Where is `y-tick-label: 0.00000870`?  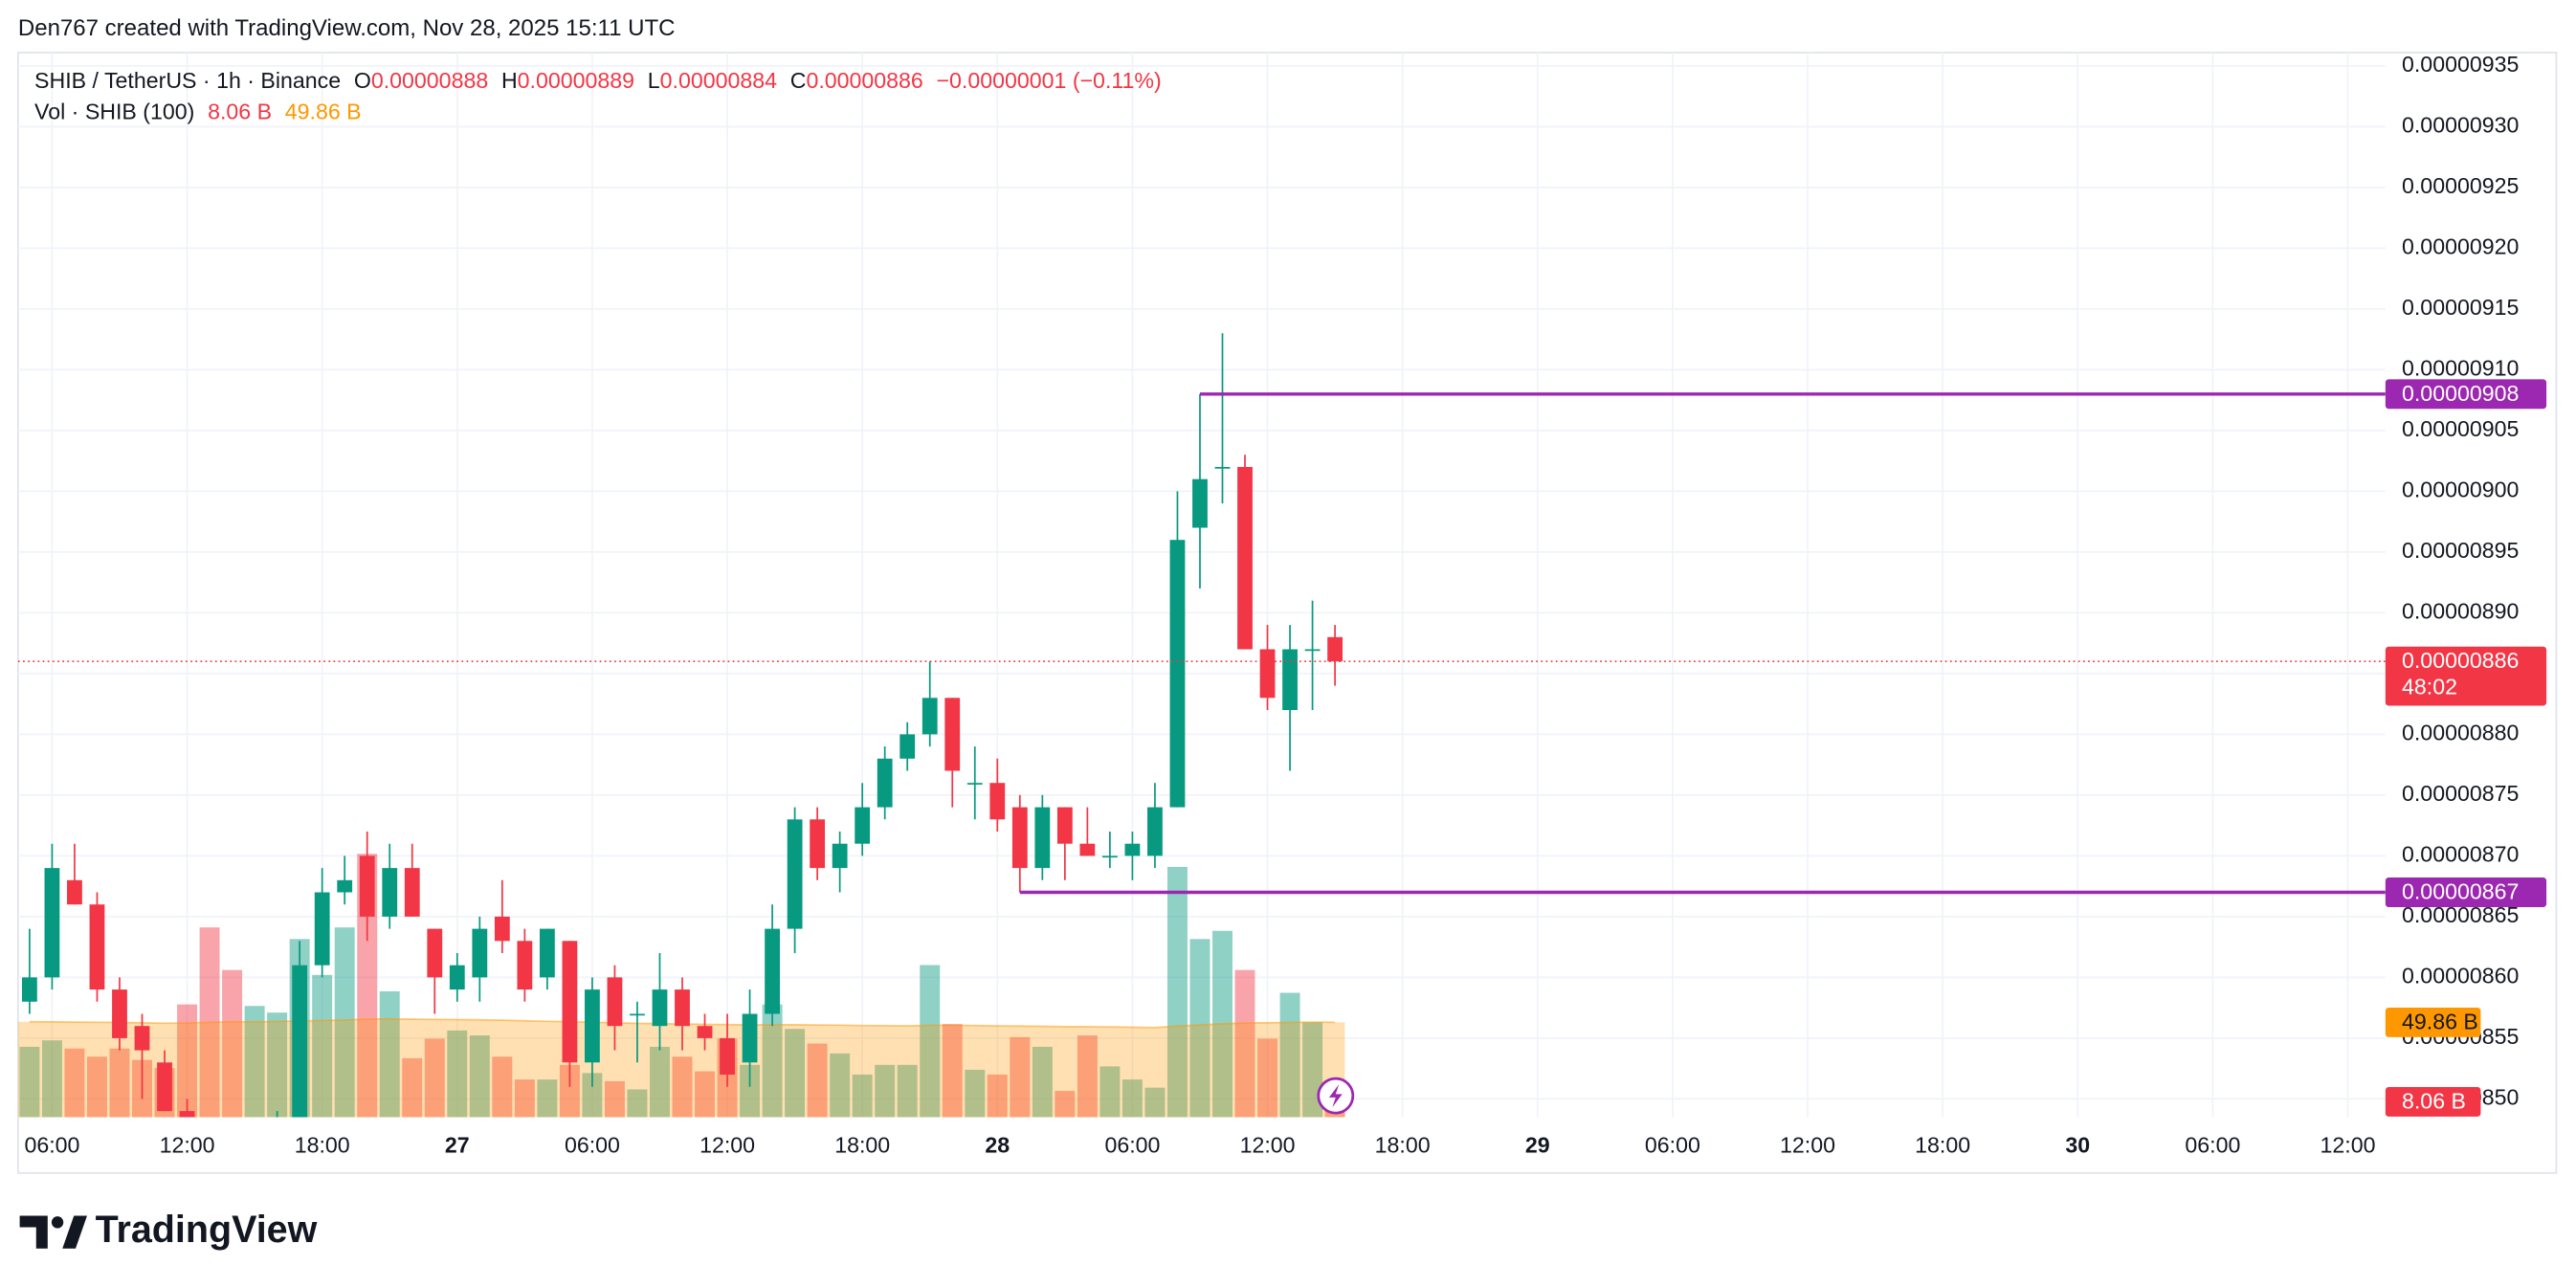 y-tick-label: 0.00000870 is located at coordinates (2460, 854).